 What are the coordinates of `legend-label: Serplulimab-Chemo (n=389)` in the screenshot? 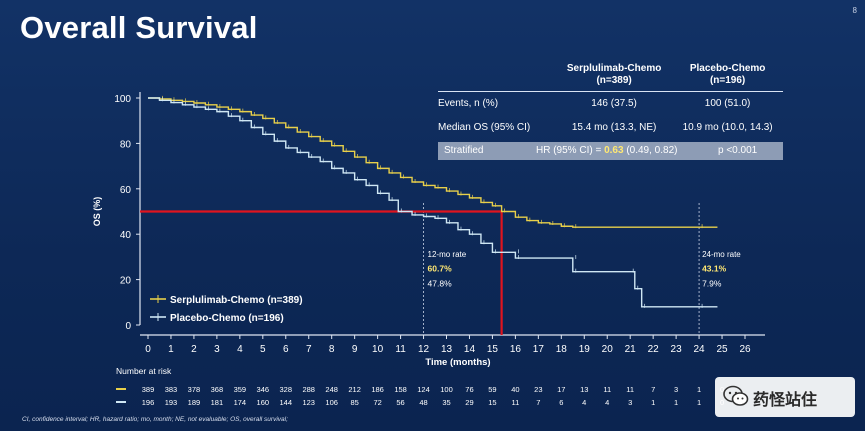 It's located at (236, 300).